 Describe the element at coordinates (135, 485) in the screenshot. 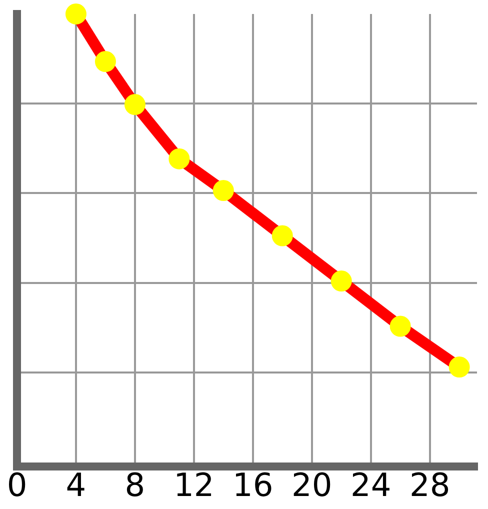

I see `x-tick-label: 8` at that location.